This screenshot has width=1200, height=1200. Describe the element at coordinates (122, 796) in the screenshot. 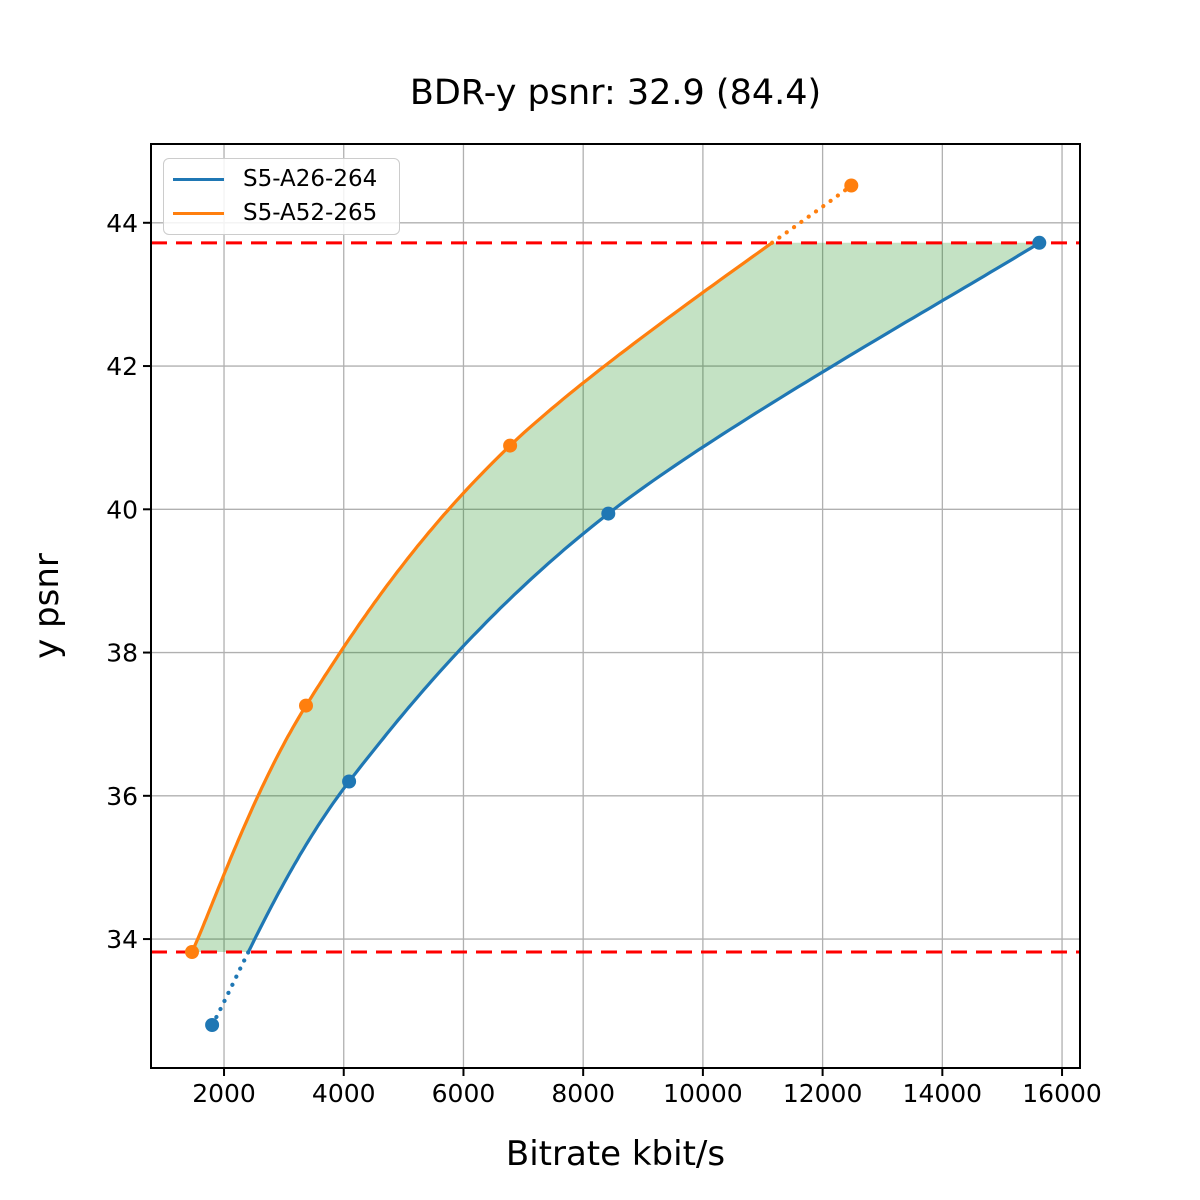

I see `y-tick-label: 36` at that location.